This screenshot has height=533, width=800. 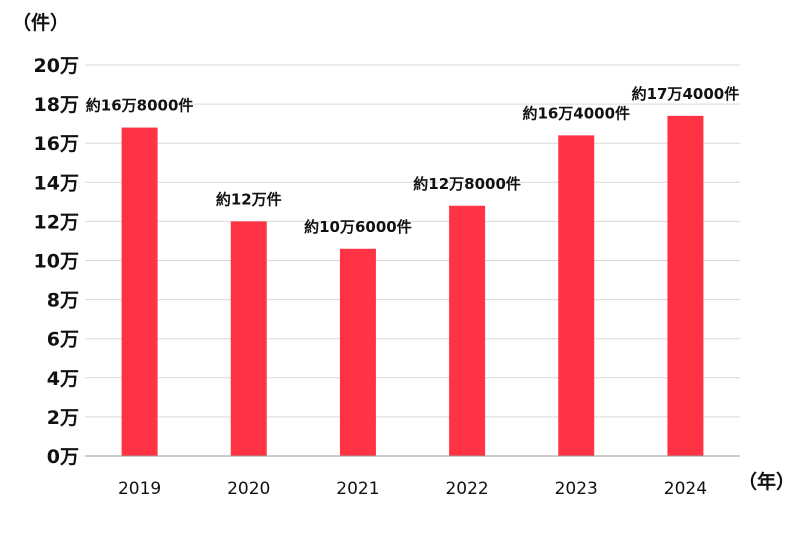 I want to click on x-tick-label: 2020, so click(x=248, y=489).